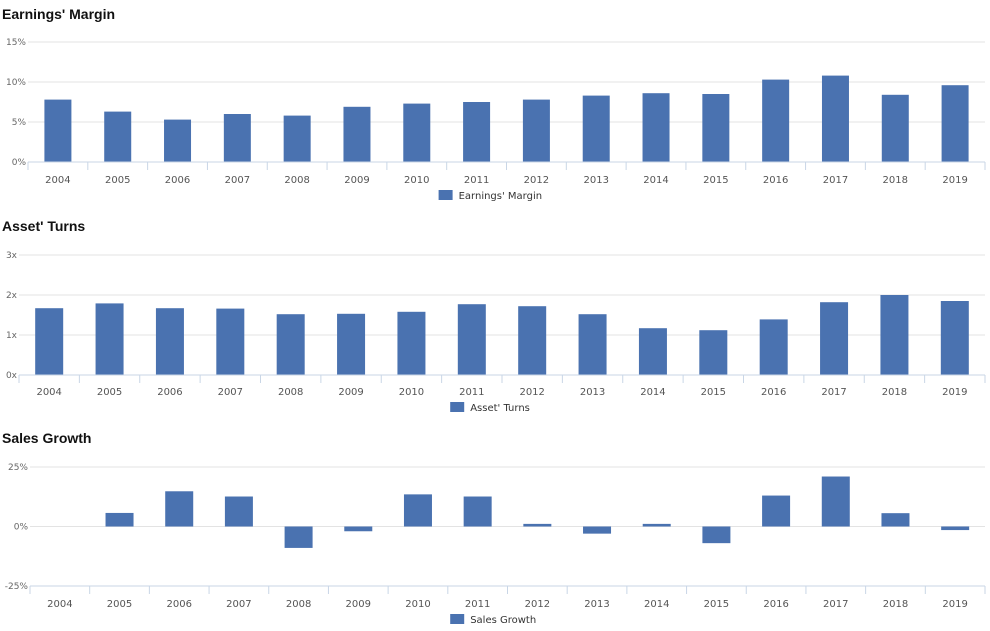 The height and width of the screenshot is (631, 990). I want to click on y-tick-label: -25%, so click(17, 587).